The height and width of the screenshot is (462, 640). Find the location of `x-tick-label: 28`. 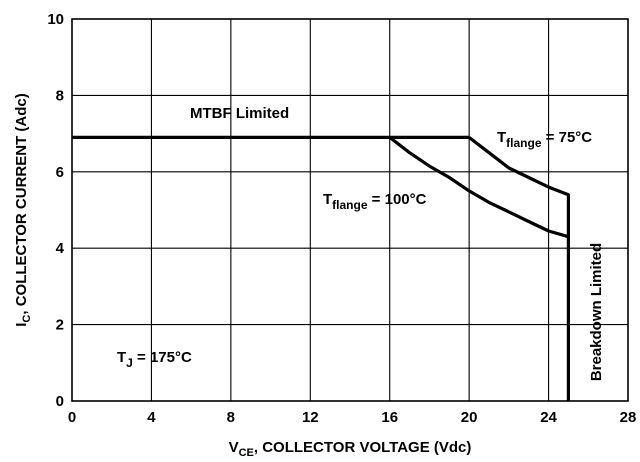

x-tick-label: 28 is located at coordinates (628, 417).